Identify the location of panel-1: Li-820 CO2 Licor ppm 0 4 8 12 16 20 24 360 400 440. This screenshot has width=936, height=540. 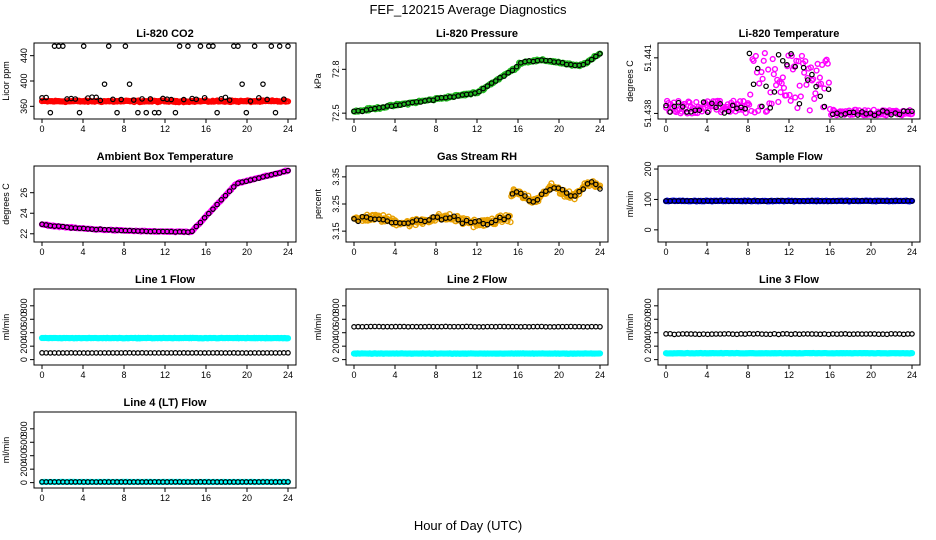
(149, 81).